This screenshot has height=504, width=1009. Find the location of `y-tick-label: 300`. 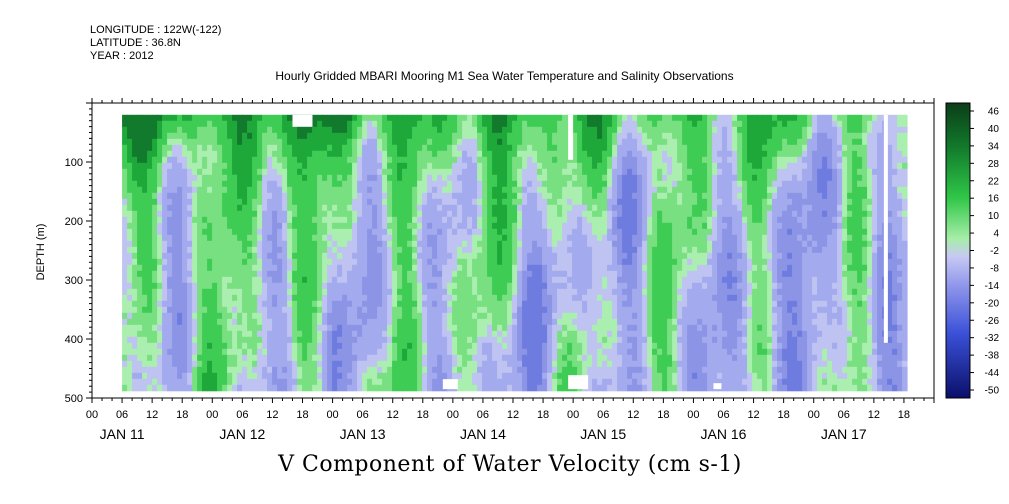

y-tick-label: 300 is located at coordinates (74, 281).